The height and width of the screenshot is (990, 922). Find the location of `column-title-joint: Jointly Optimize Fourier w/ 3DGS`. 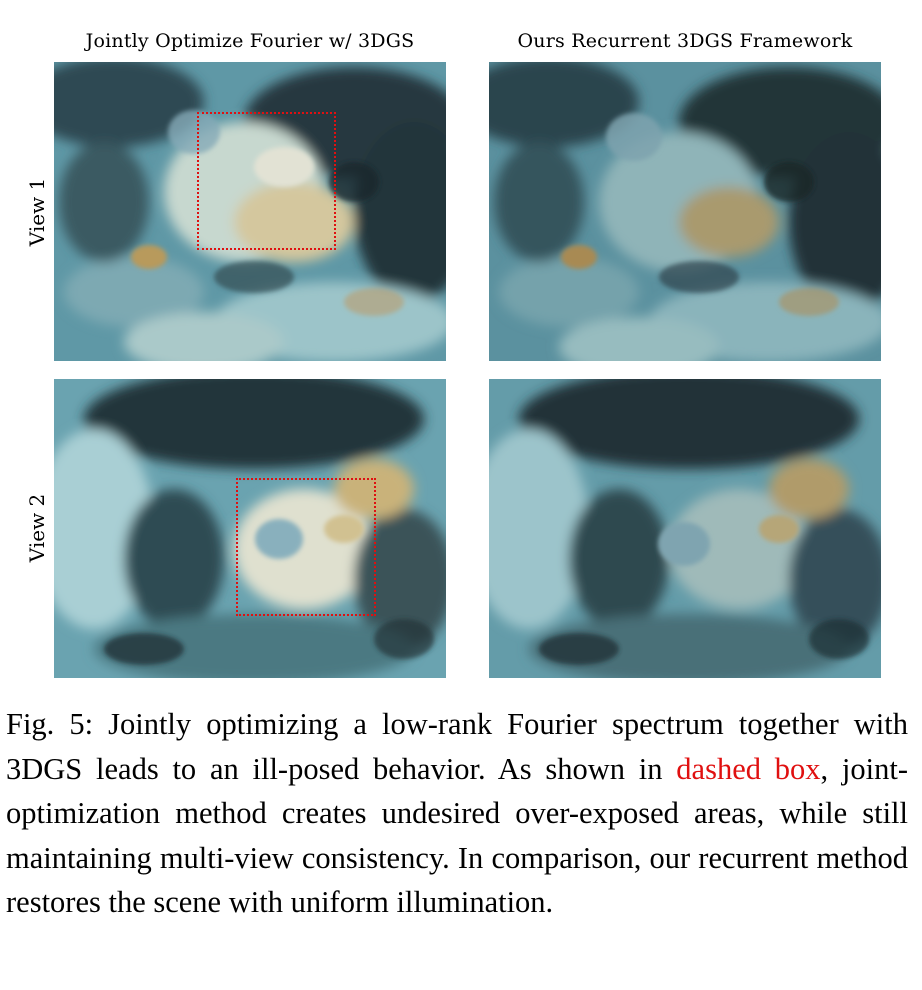

column-title-joint: Jointly Optimize Fourier w/ 3DGS is located at coordinates (250, 41).